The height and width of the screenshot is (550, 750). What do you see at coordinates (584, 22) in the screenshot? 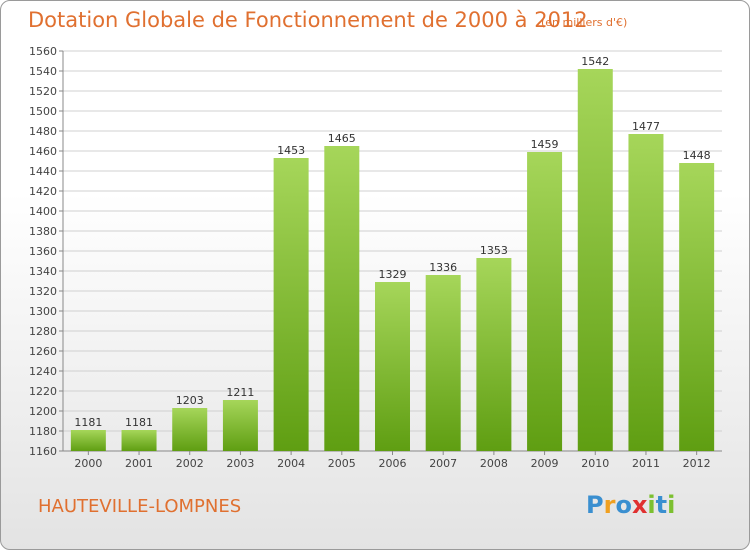
I see `chart-subtitle: (en milliers d'€)` at bounding box center [584, 22].